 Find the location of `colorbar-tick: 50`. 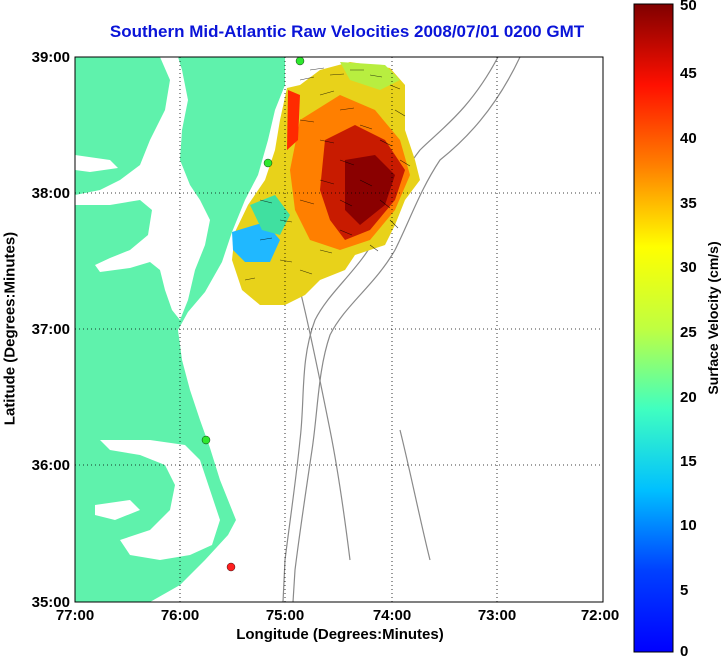

colorbar-tick: 50 is located at coordinates (688, 7).